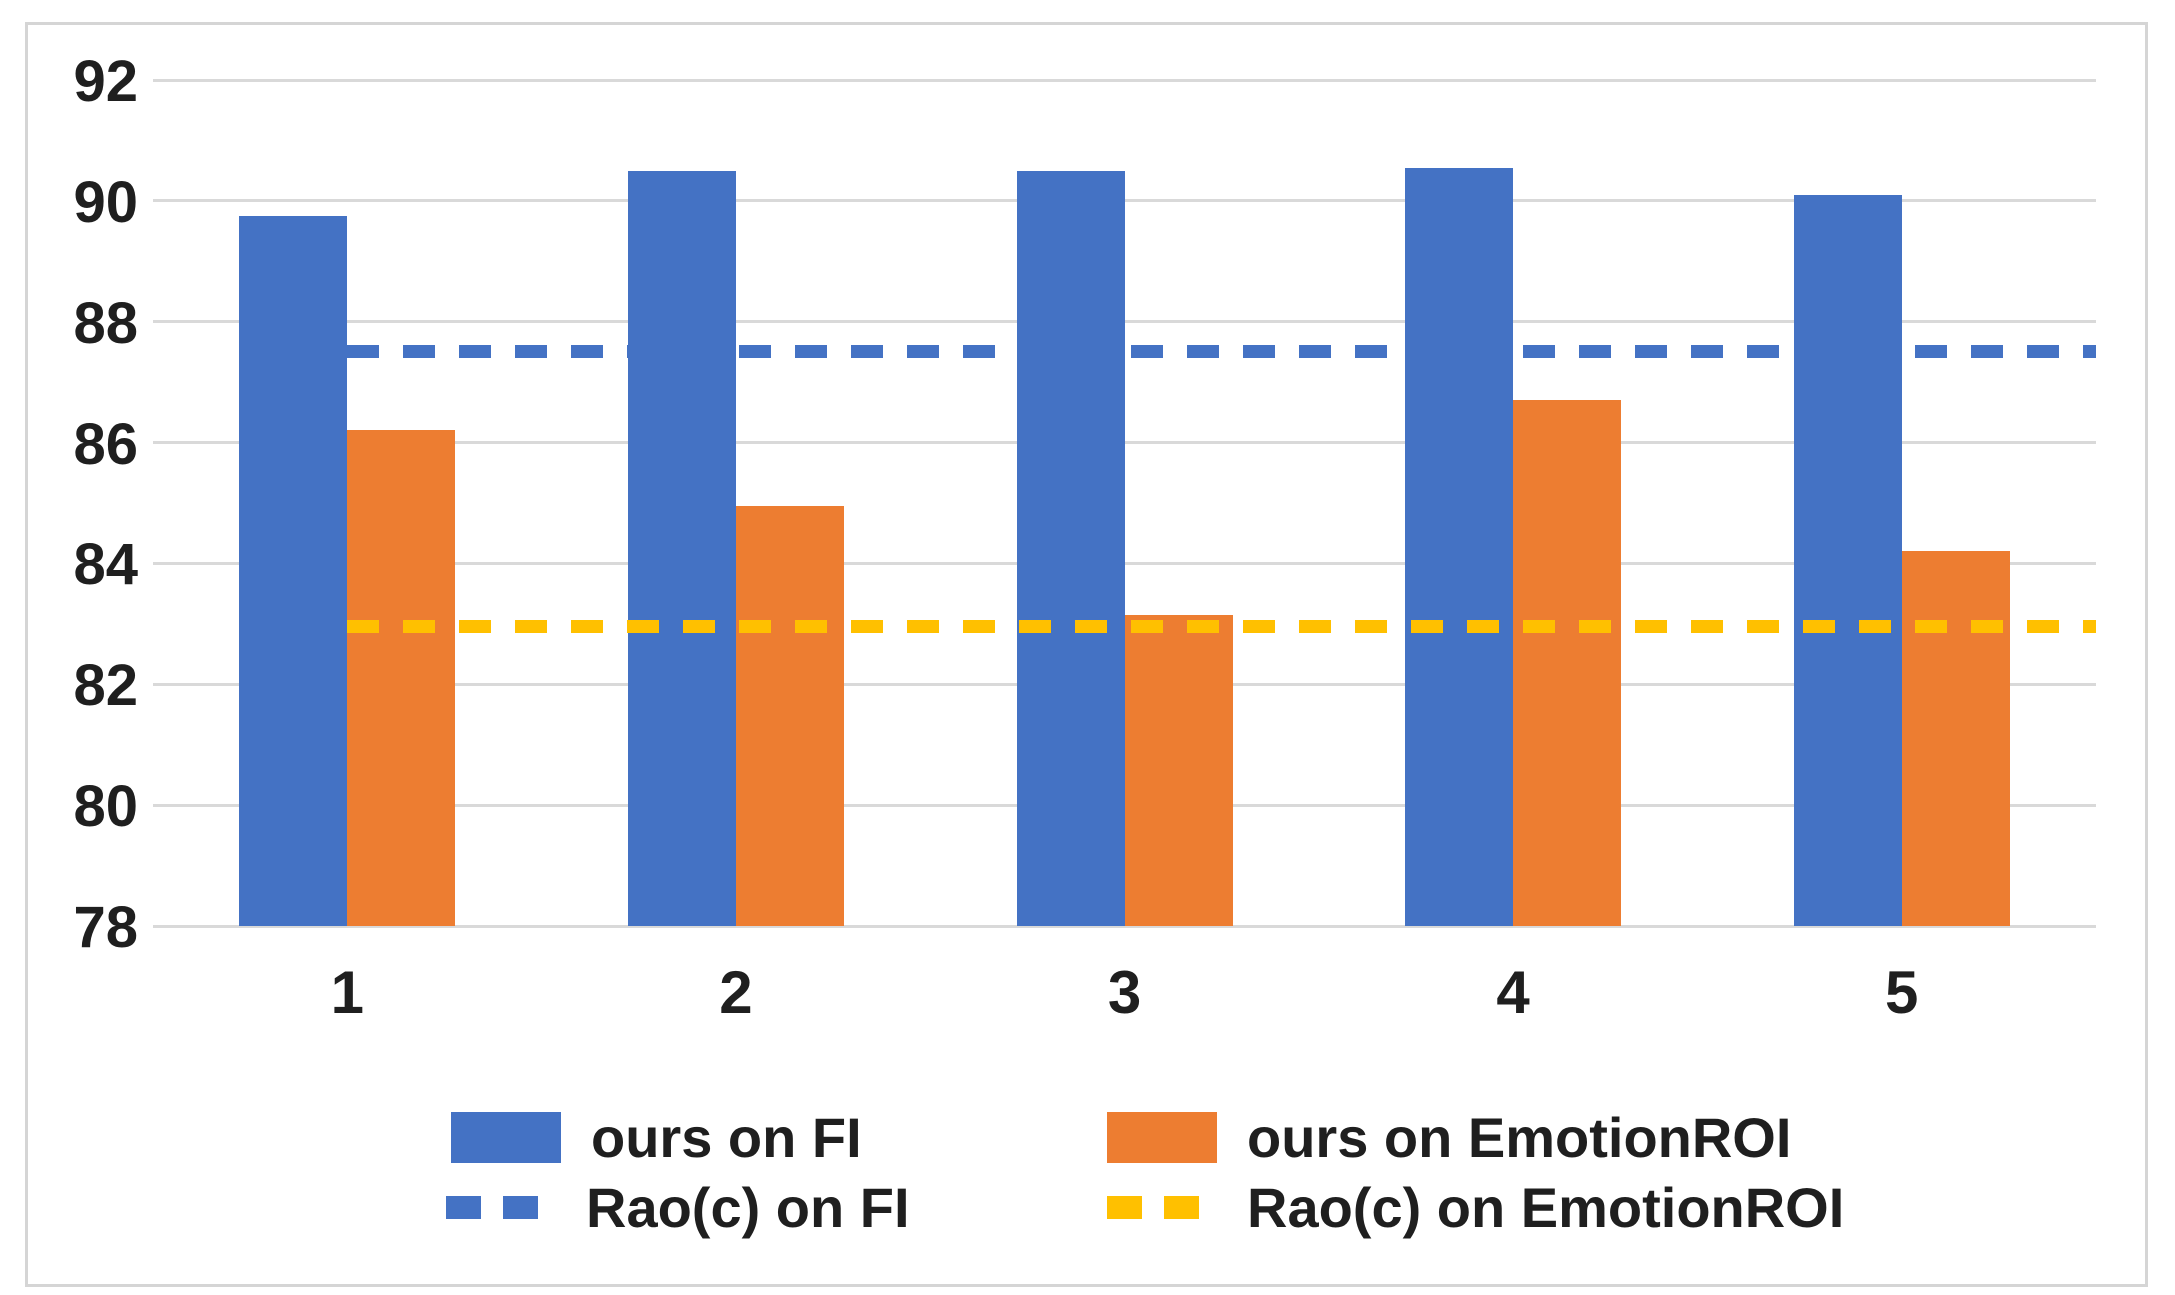 The image size is (2175, 1295). I want to click on x-tick-label-5: 5, so click(1902, 992).